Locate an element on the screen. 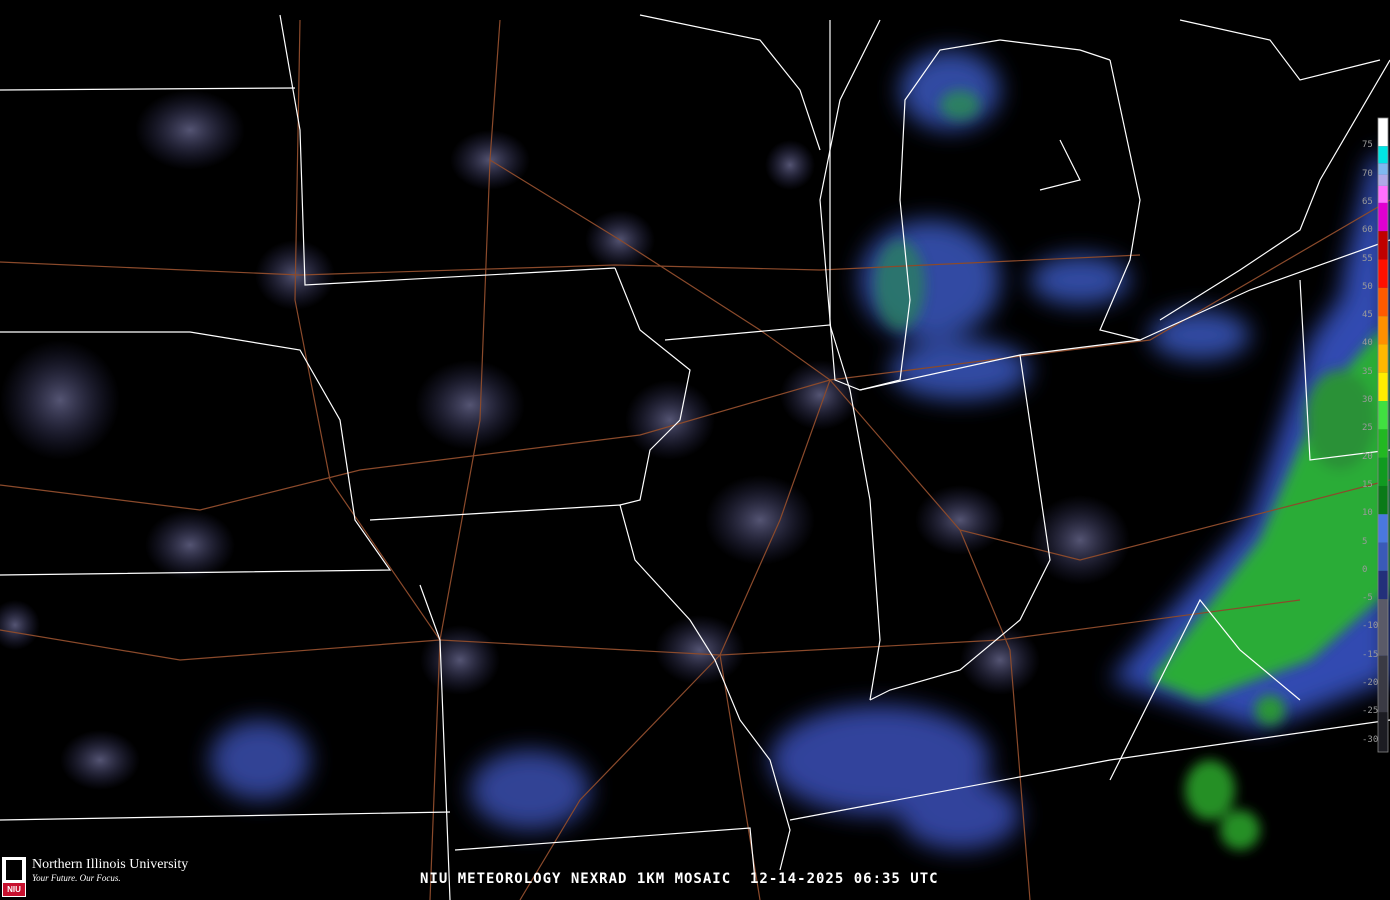 The height and width of the screenshot is (900, 1390). color-scale-label: -5 is located at coordinates (1367, 598).